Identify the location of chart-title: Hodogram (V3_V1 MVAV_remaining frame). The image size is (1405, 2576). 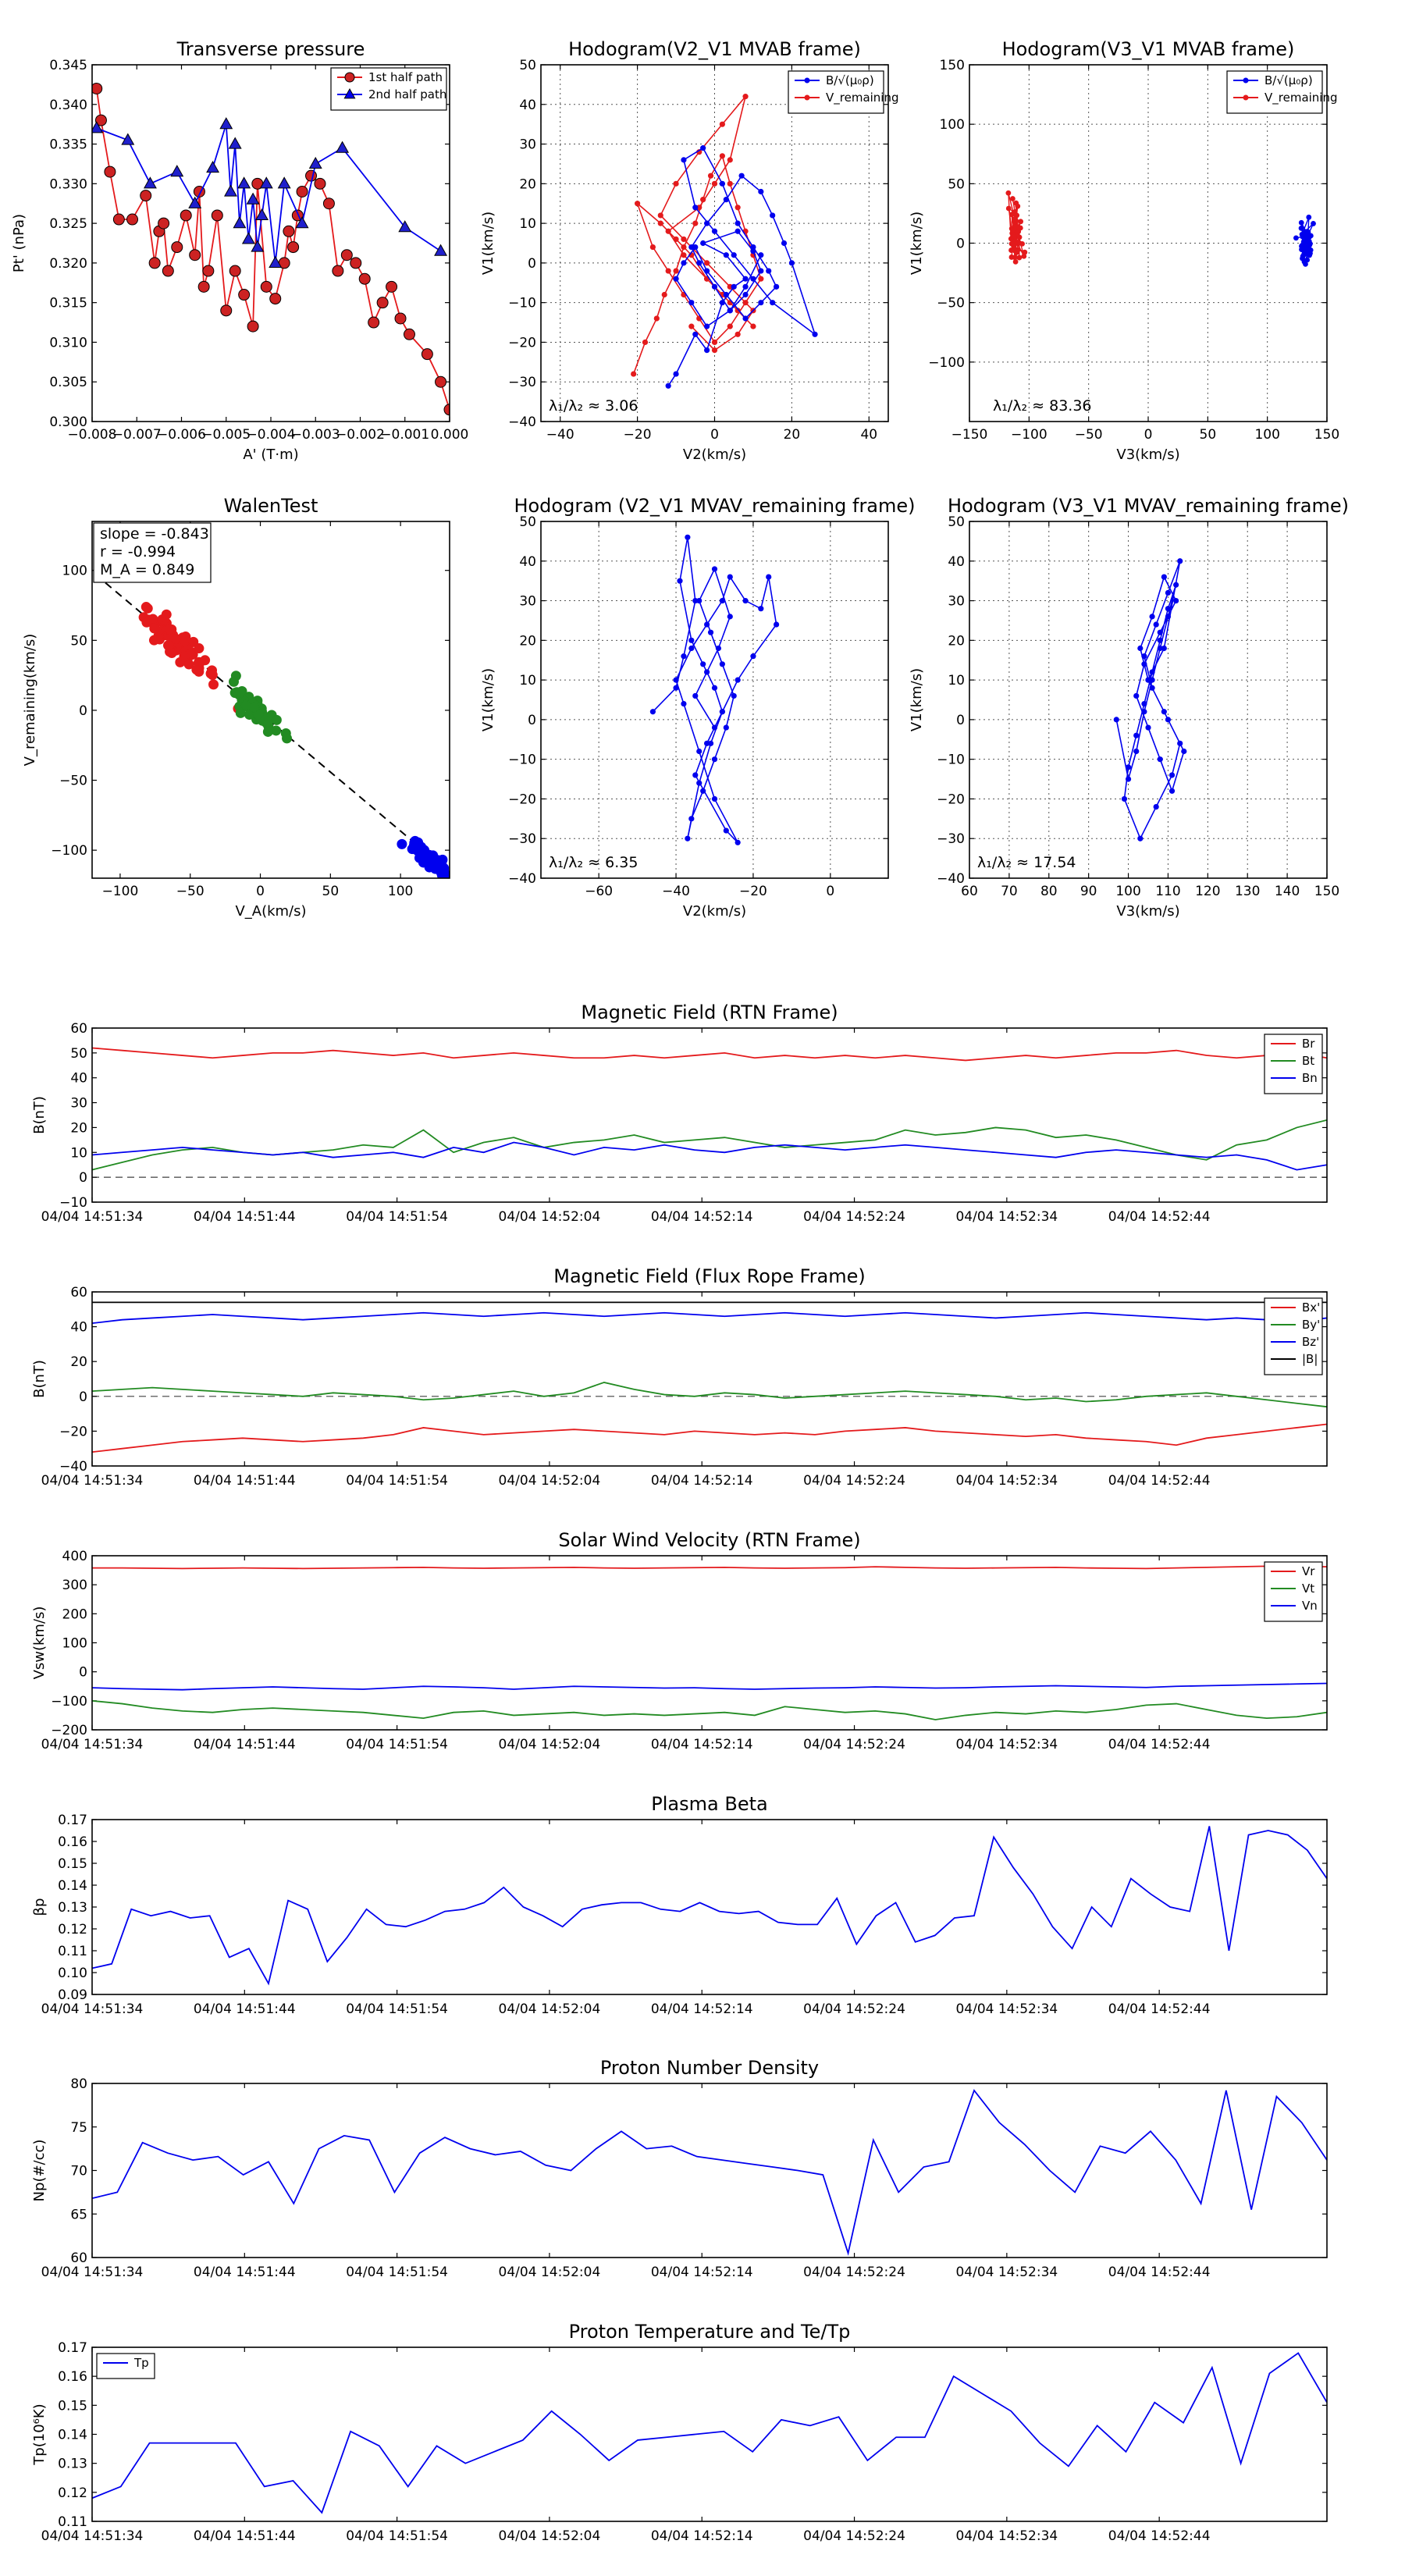
(1149, 506).